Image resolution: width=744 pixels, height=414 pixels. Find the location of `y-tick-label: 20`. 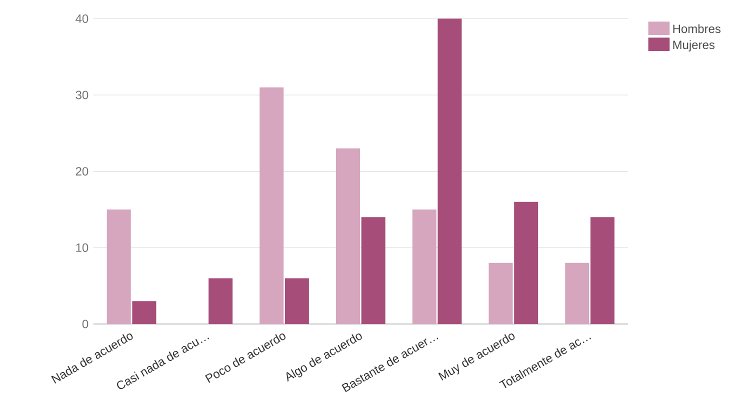

y-tick-label: 20 is located at coordinates (82, 171).